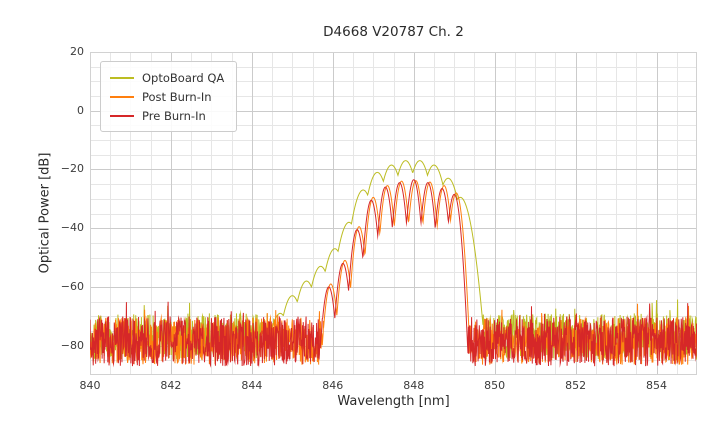 The height and width of the screenshot is (432, 720). Describe the element at coordinates (90, 385) in the screenshot. I see `x-tick-label: 840` at that location.